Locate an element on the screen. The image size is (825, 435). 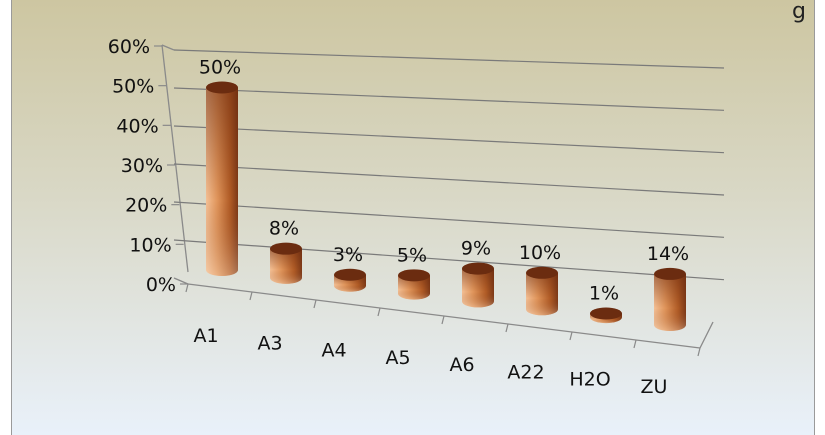
bar: 1% is located at coordinates (605, 303).